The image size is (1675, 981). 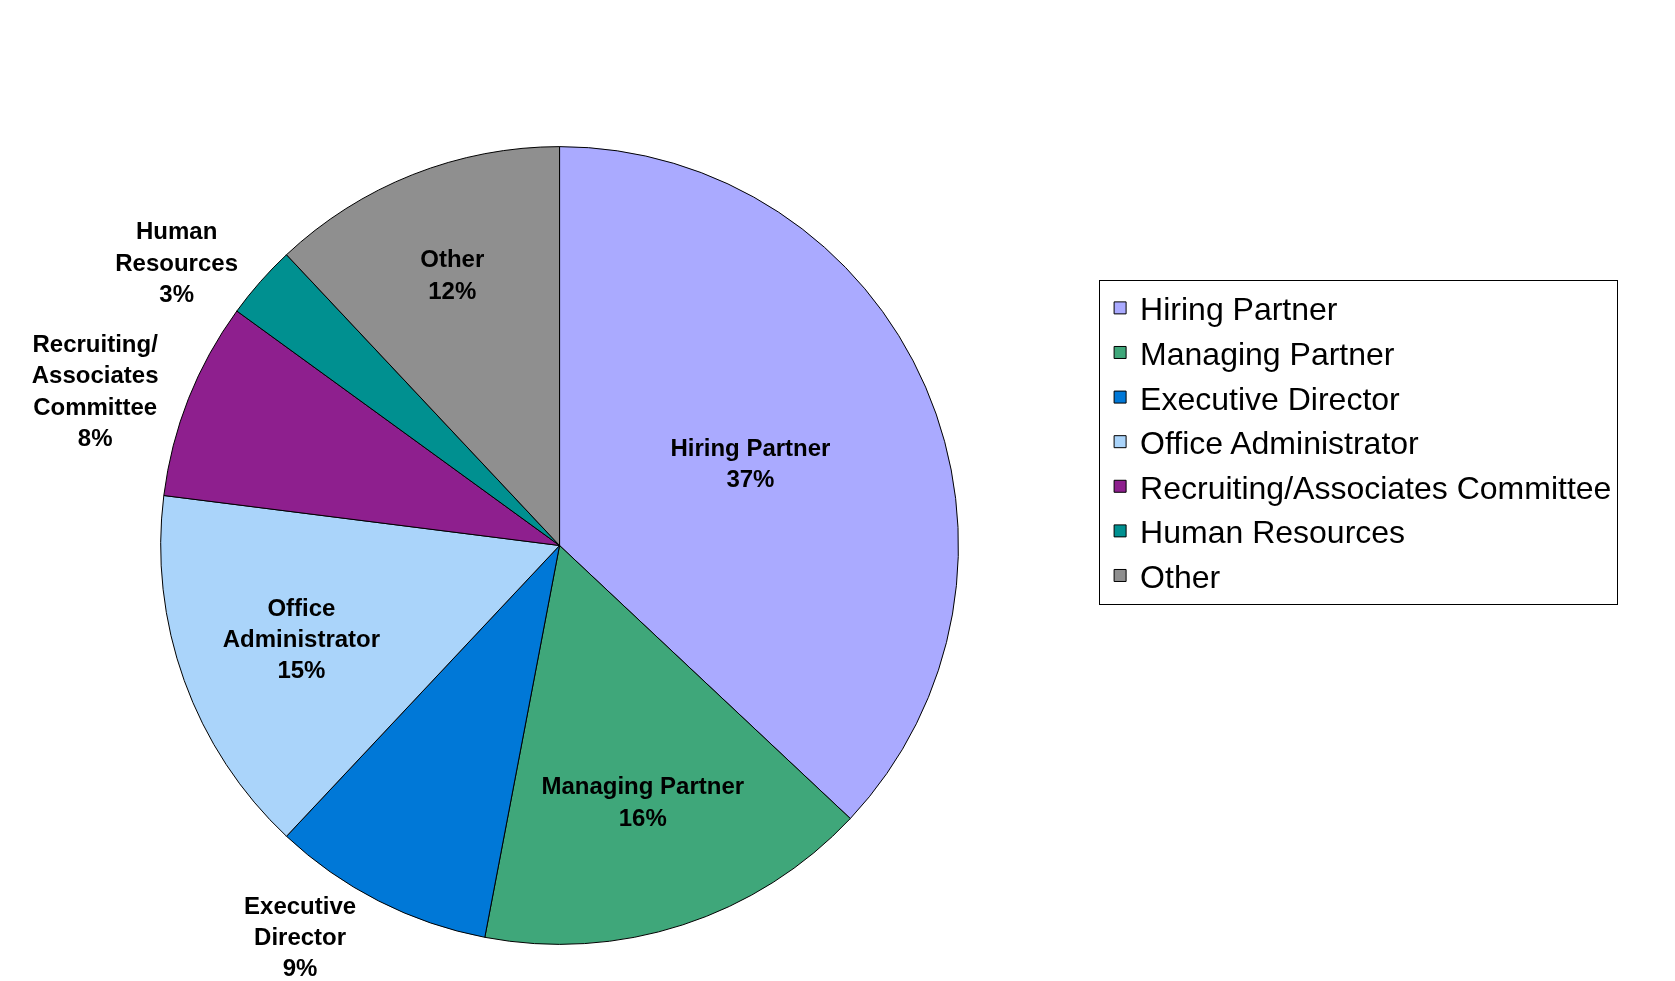 What do you see at coordinates (452, 259) in the screenshot?
I see `slice-label: Other` at bounding box center [452, 259].